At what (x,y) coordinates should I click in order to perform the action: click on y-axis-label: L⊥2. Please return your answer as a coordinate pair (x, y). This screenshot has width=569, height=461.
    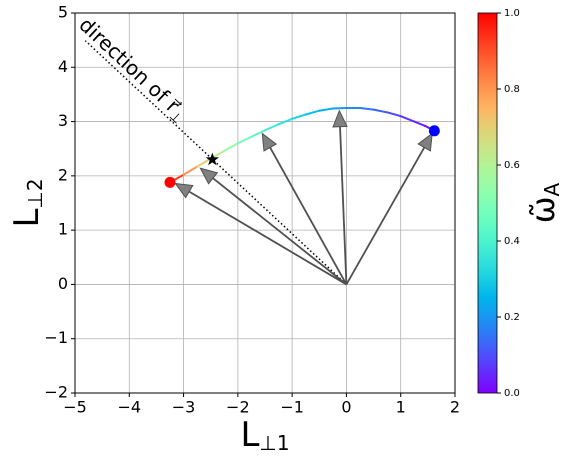
    Looking at the image, I should click on (27, 202).